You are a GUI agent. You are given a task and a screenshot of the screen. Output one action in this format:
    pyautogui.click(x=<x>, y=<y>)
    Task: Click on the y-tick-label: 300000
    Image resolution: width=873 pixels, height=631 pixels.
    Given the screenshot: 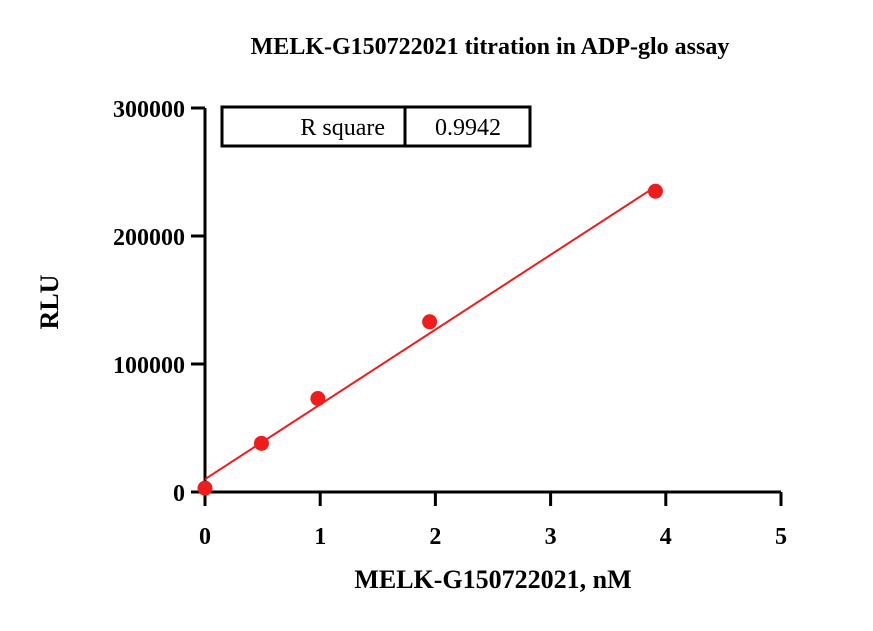 What is the action you would take?
    pyautogui.click(x=149, y=110)
    